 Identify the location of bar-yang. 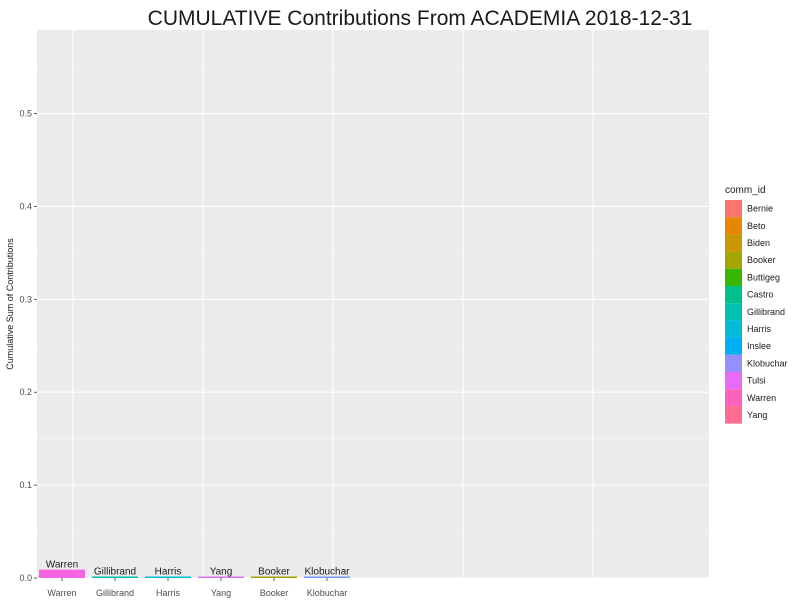
(221, 577).